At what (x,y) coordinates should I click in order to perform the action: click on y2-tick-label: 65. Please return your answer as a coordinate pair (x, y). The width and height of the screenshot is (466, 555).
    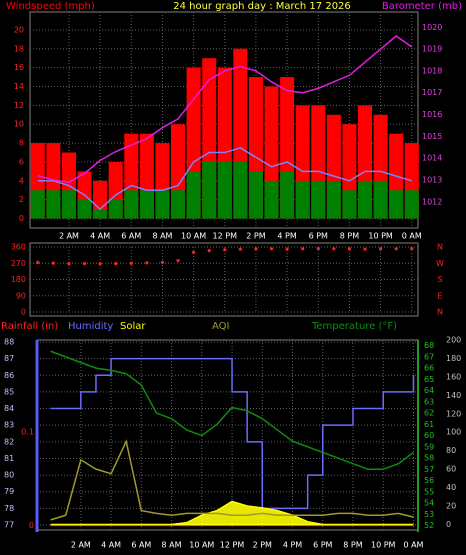
    Looking at the image, I should click on (429, 379).